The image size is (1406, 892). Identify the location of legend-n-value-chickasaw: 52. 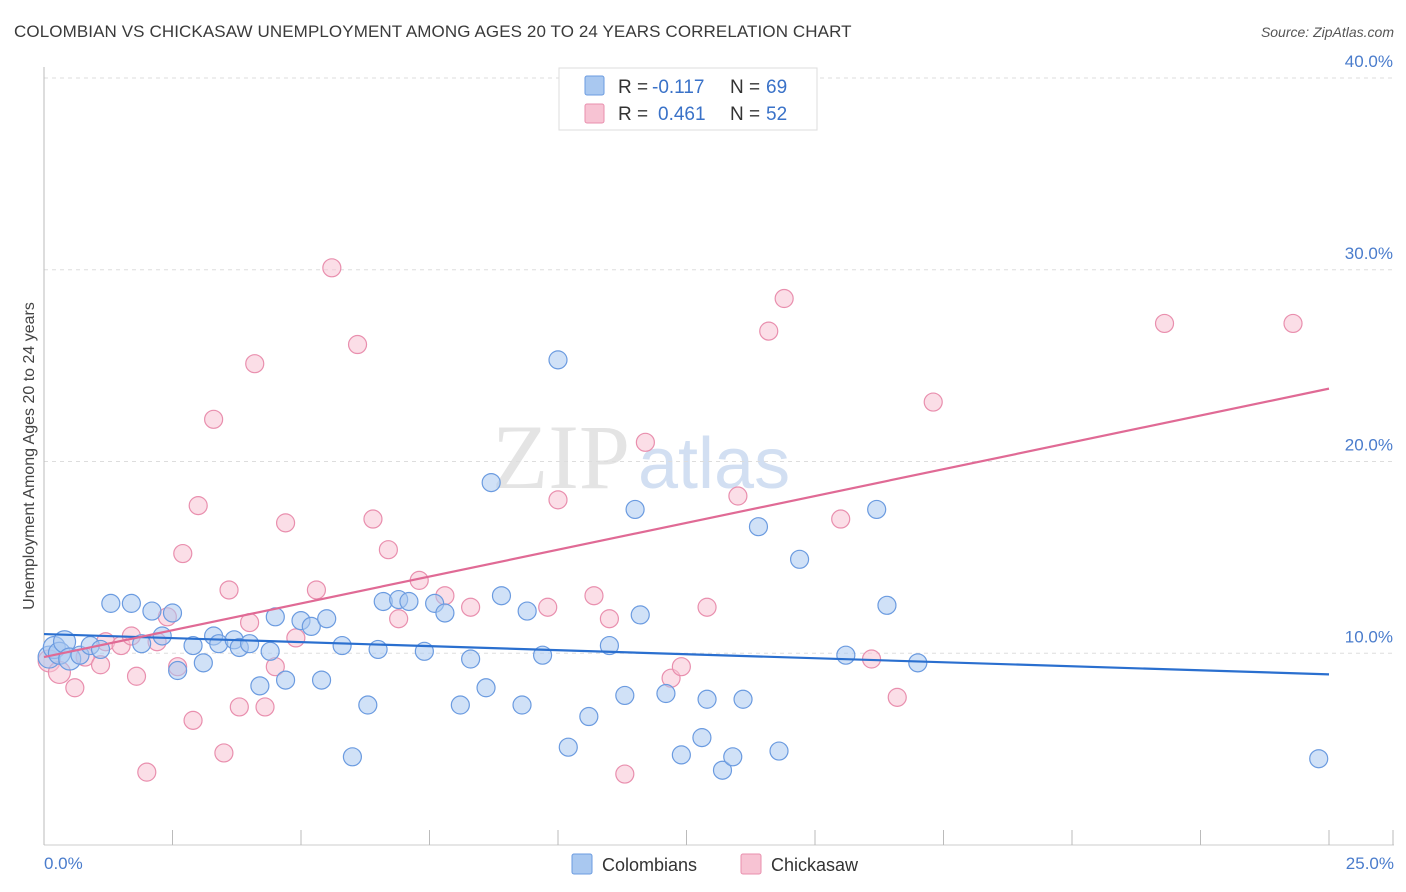
(776, 114).